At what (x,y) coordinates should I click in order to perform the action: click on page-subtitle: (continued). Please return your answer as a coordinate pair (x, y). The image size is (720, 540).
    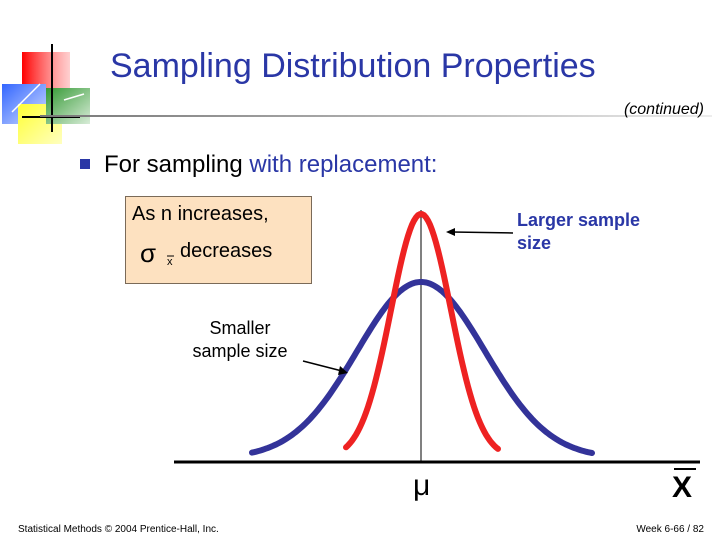
    Looking at the image, I should click on (663, 109).